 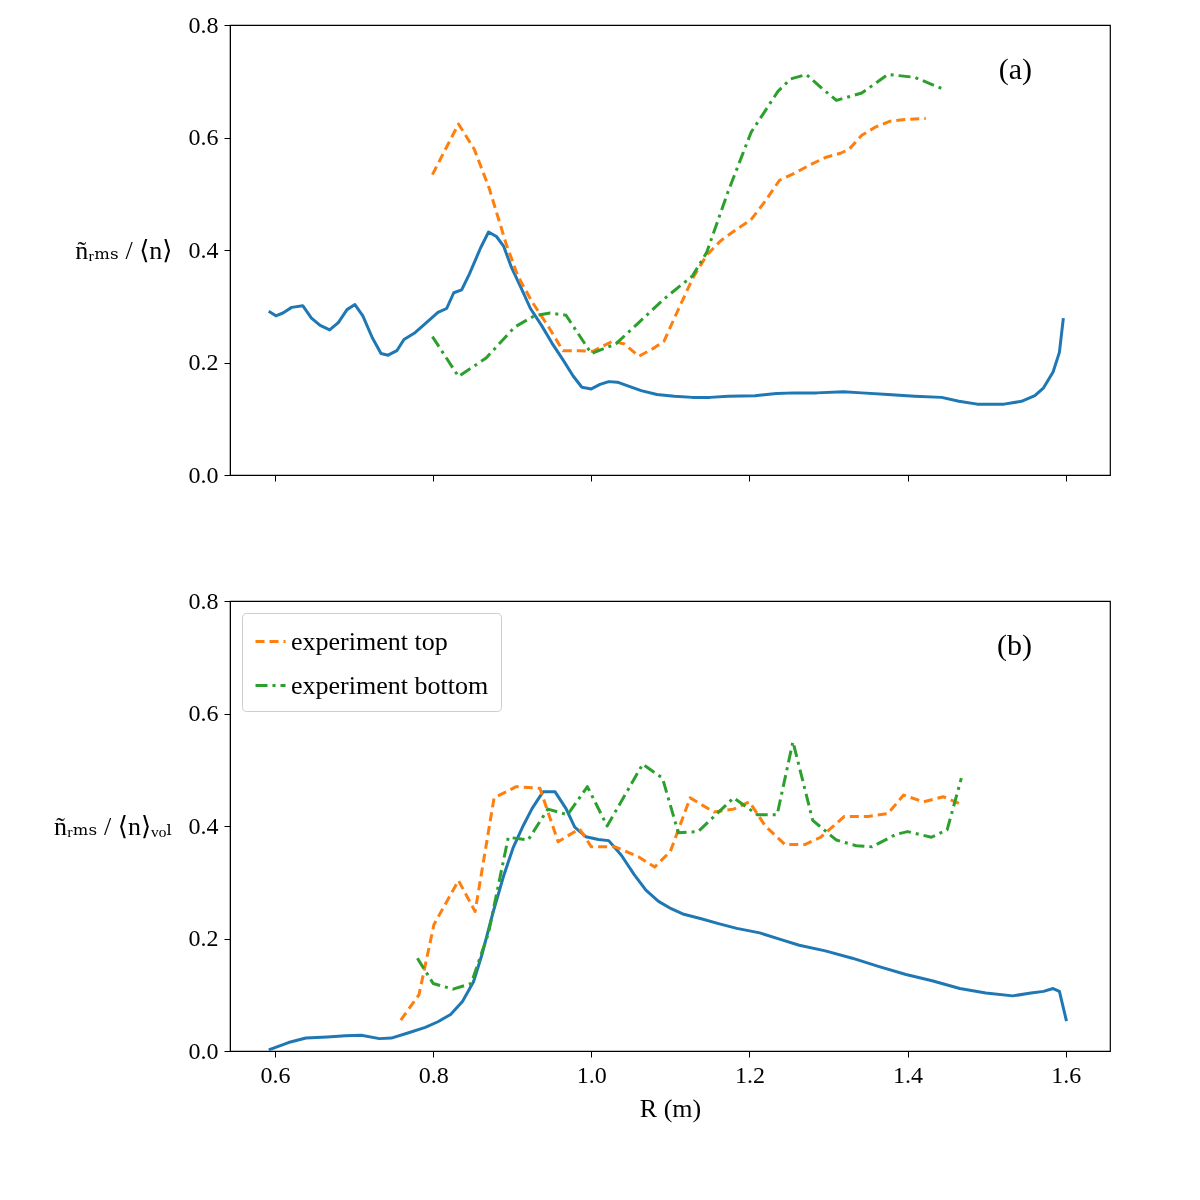 What do you see at coordinates (670, 1108) in the screenshot?
I see `x-axis-title: R (m)` at bounding box center [670, 1108].